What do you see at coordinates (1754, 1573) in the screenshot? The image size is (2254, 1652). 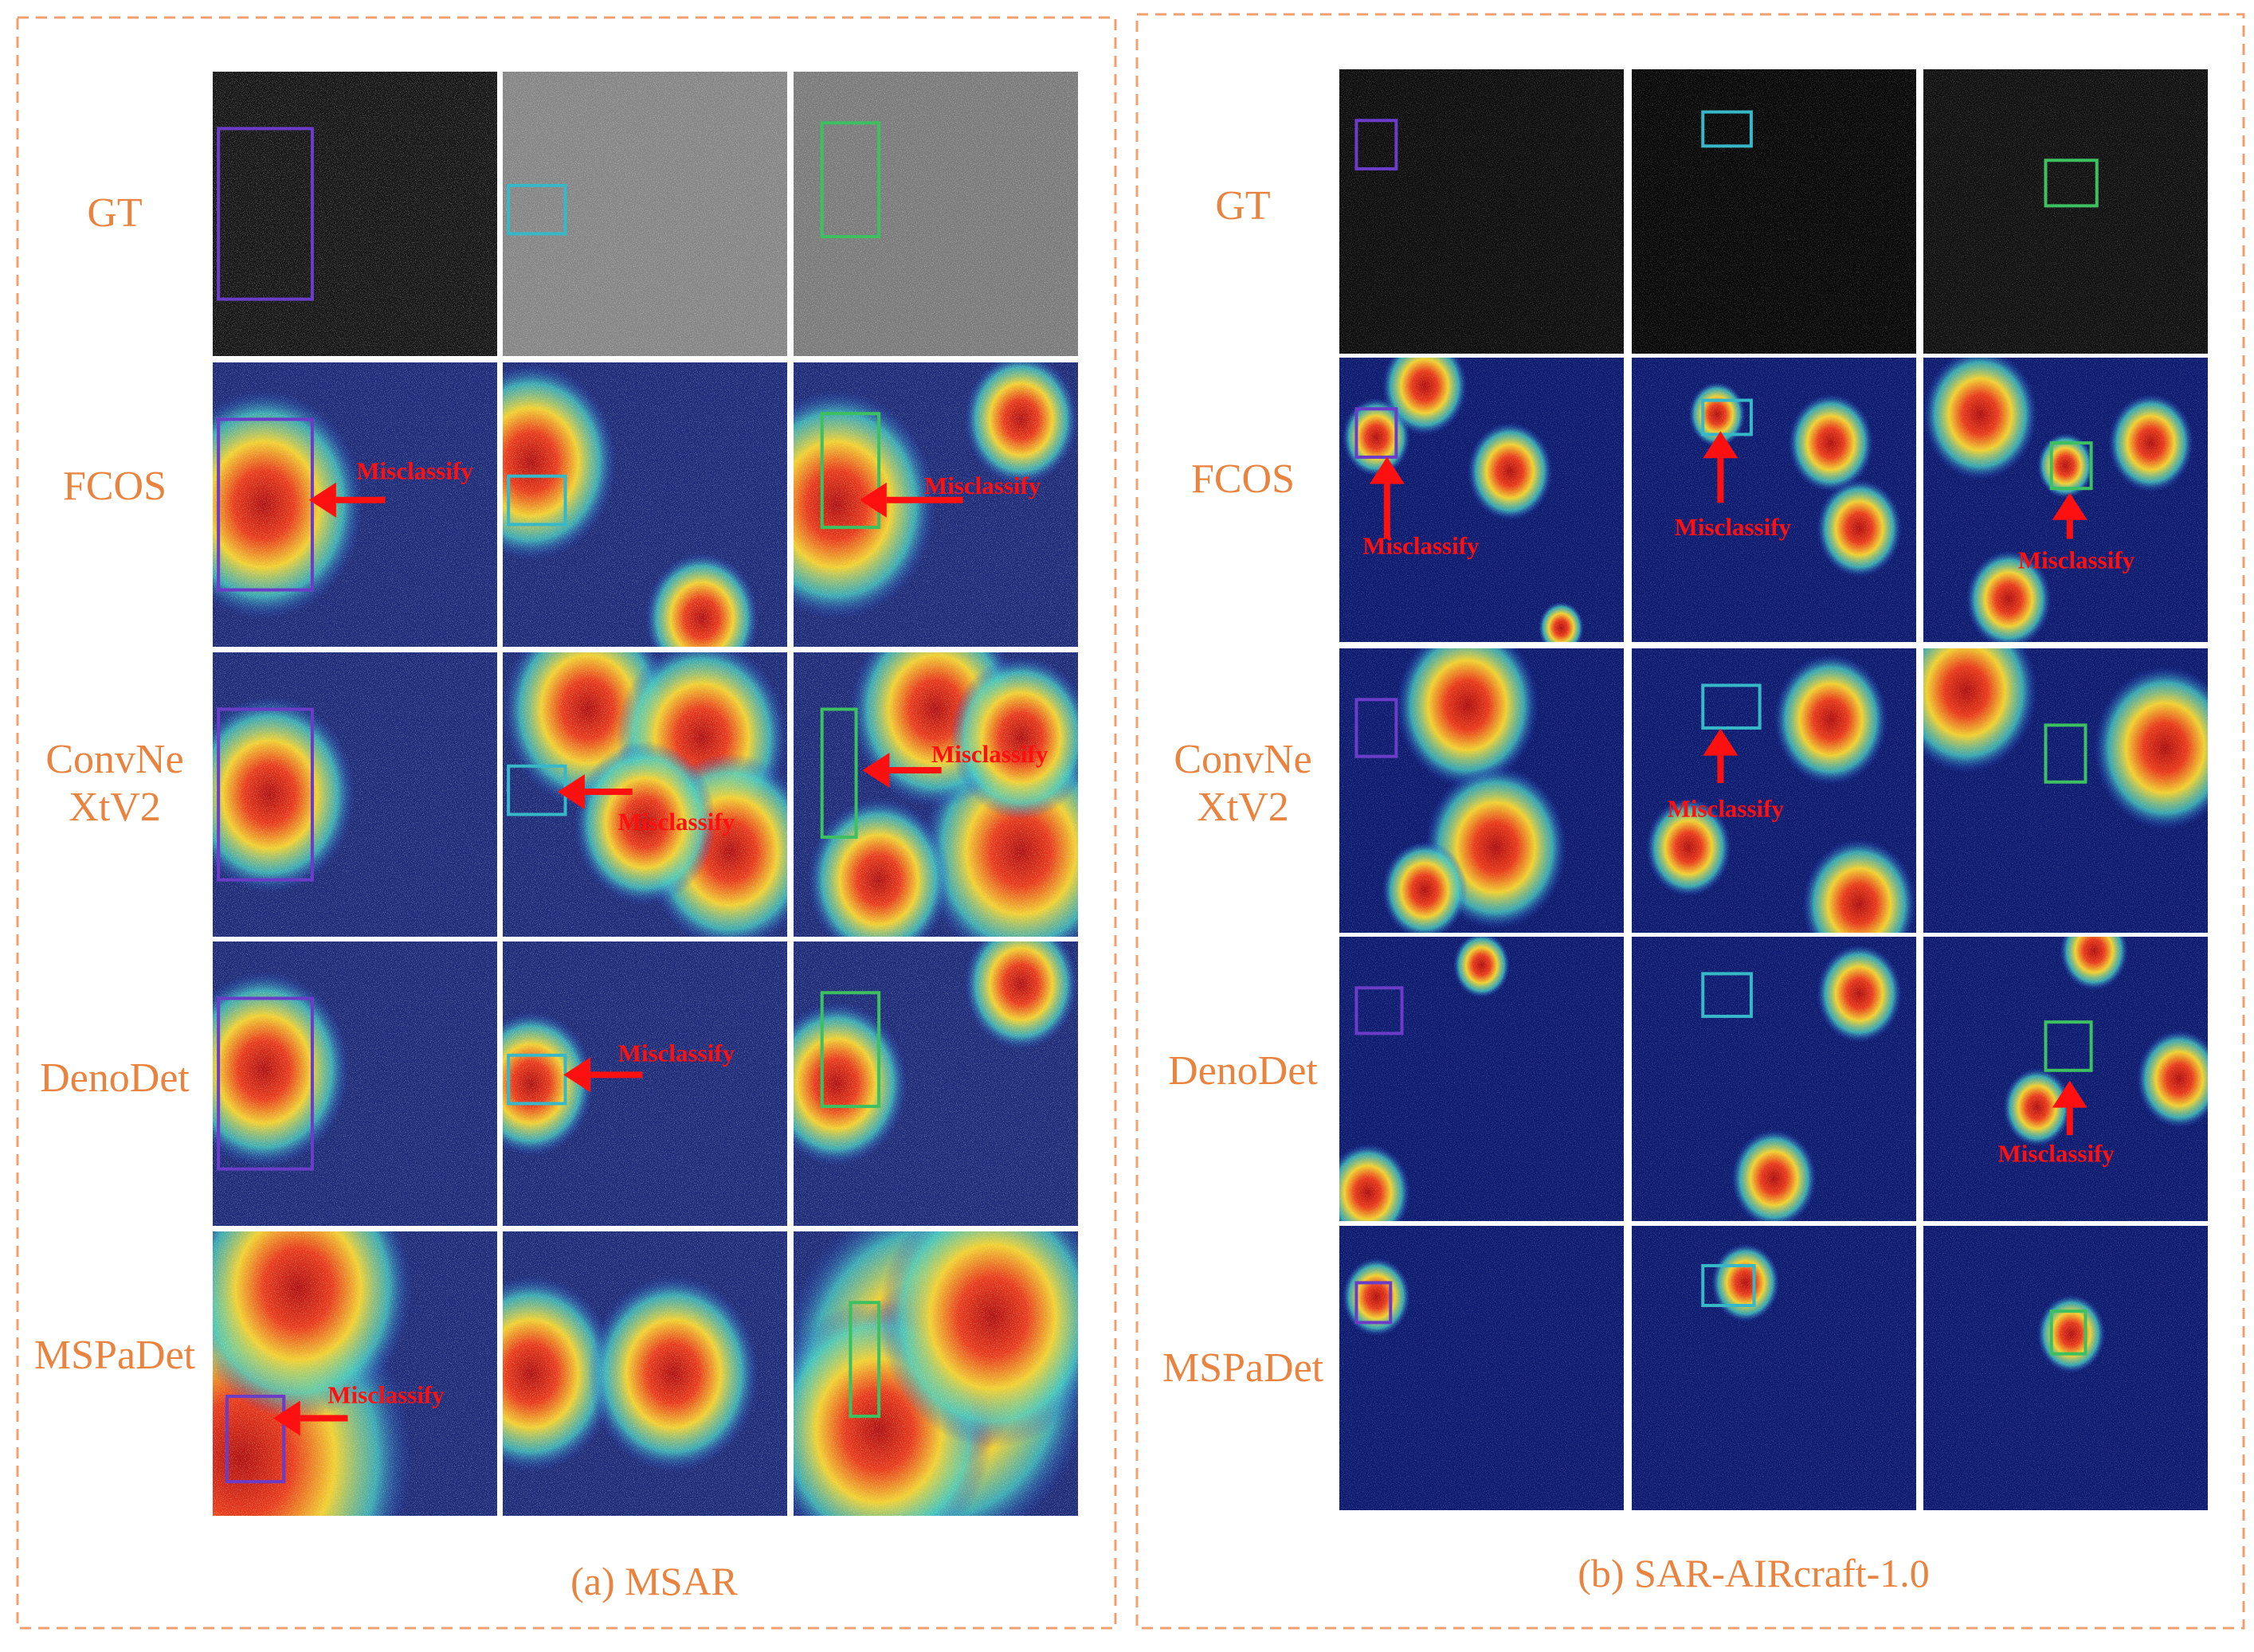 I see `panel-caption: (b) SAR-AIRcraft-1.0` at bounding box center [1754, 1573].